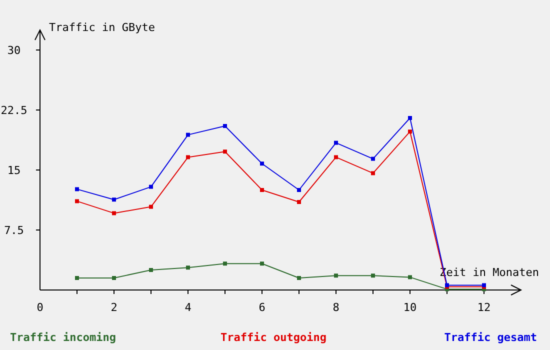 This screenshot has width=550, height=350. Describe the element at coordinates (188, 307) in the screenshot. I see `x-tick-label: 4` at that location.